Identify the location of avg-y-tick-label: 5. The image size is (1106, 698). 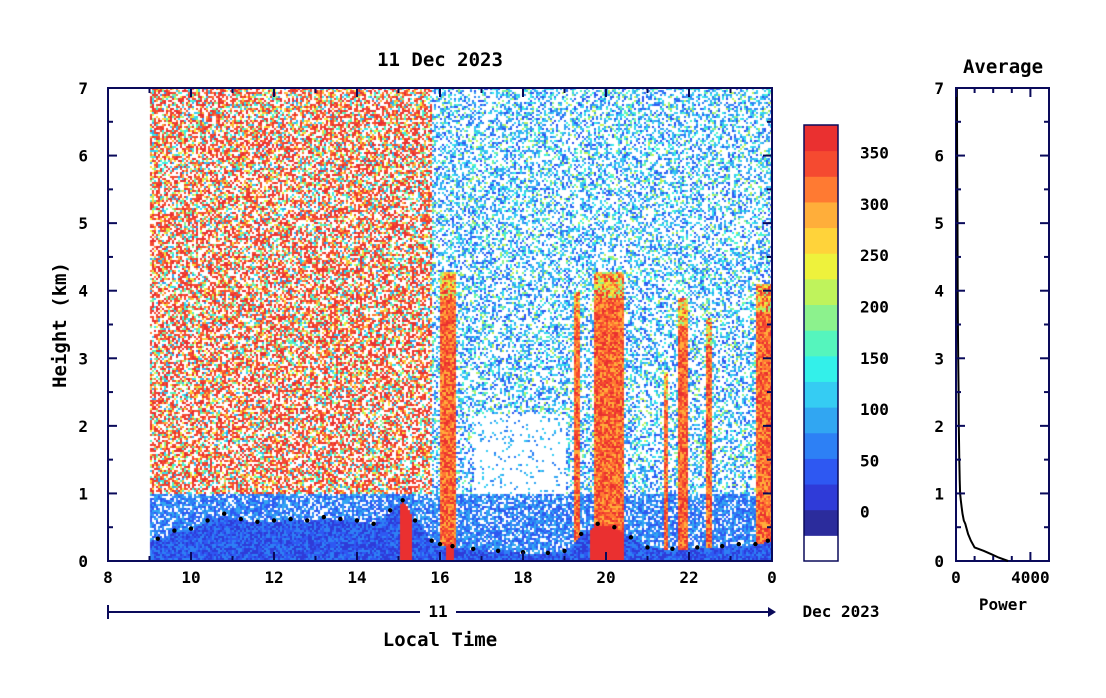
(939, 223).